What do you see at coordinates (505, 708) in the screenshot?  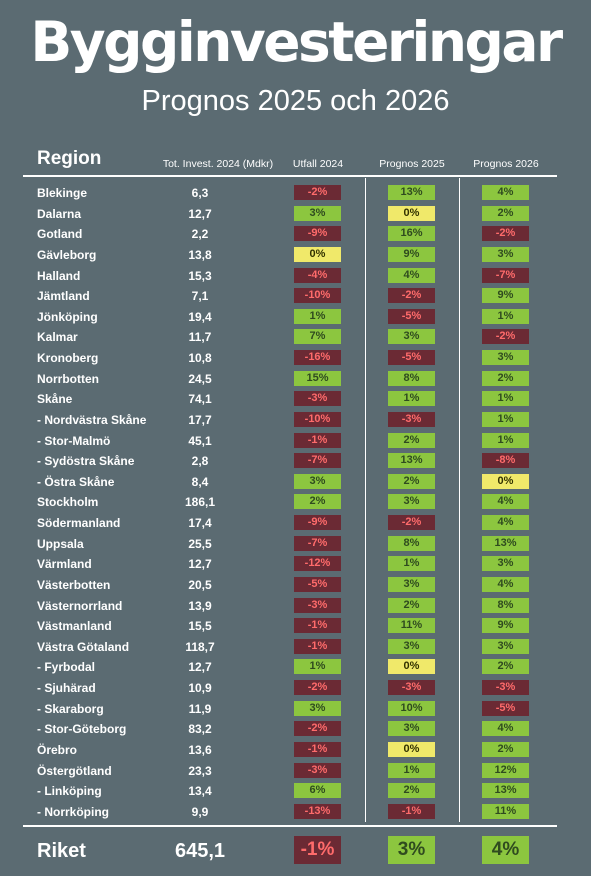 I see `prognos-2026-badge: -5%` at bounding box center [505, 708].